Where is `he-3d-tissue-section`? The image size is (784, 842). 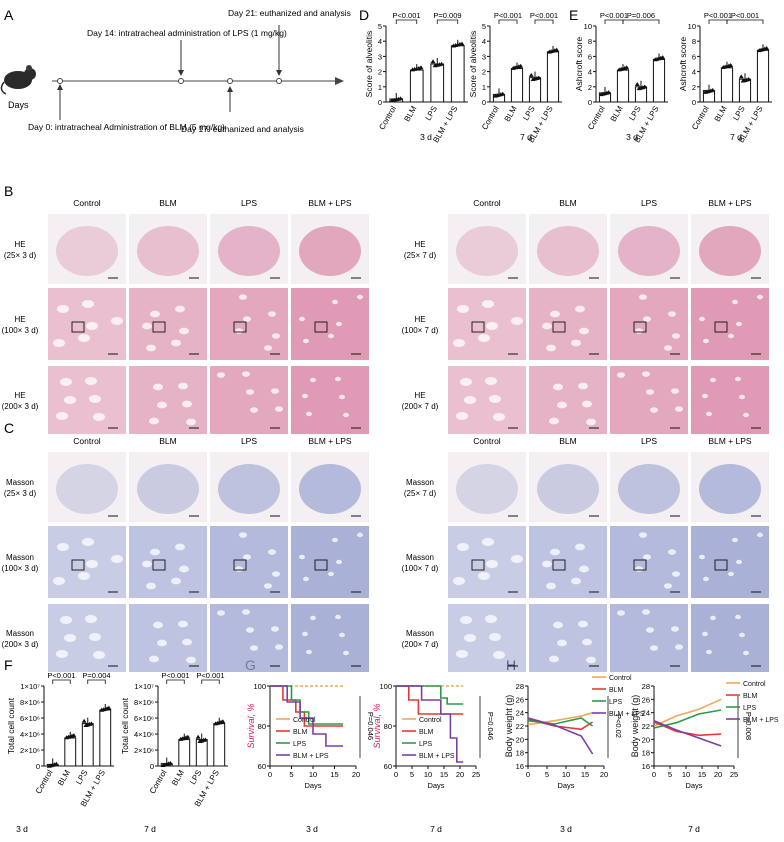 he-3d-tissue-section is located at coordinates (87, 251).